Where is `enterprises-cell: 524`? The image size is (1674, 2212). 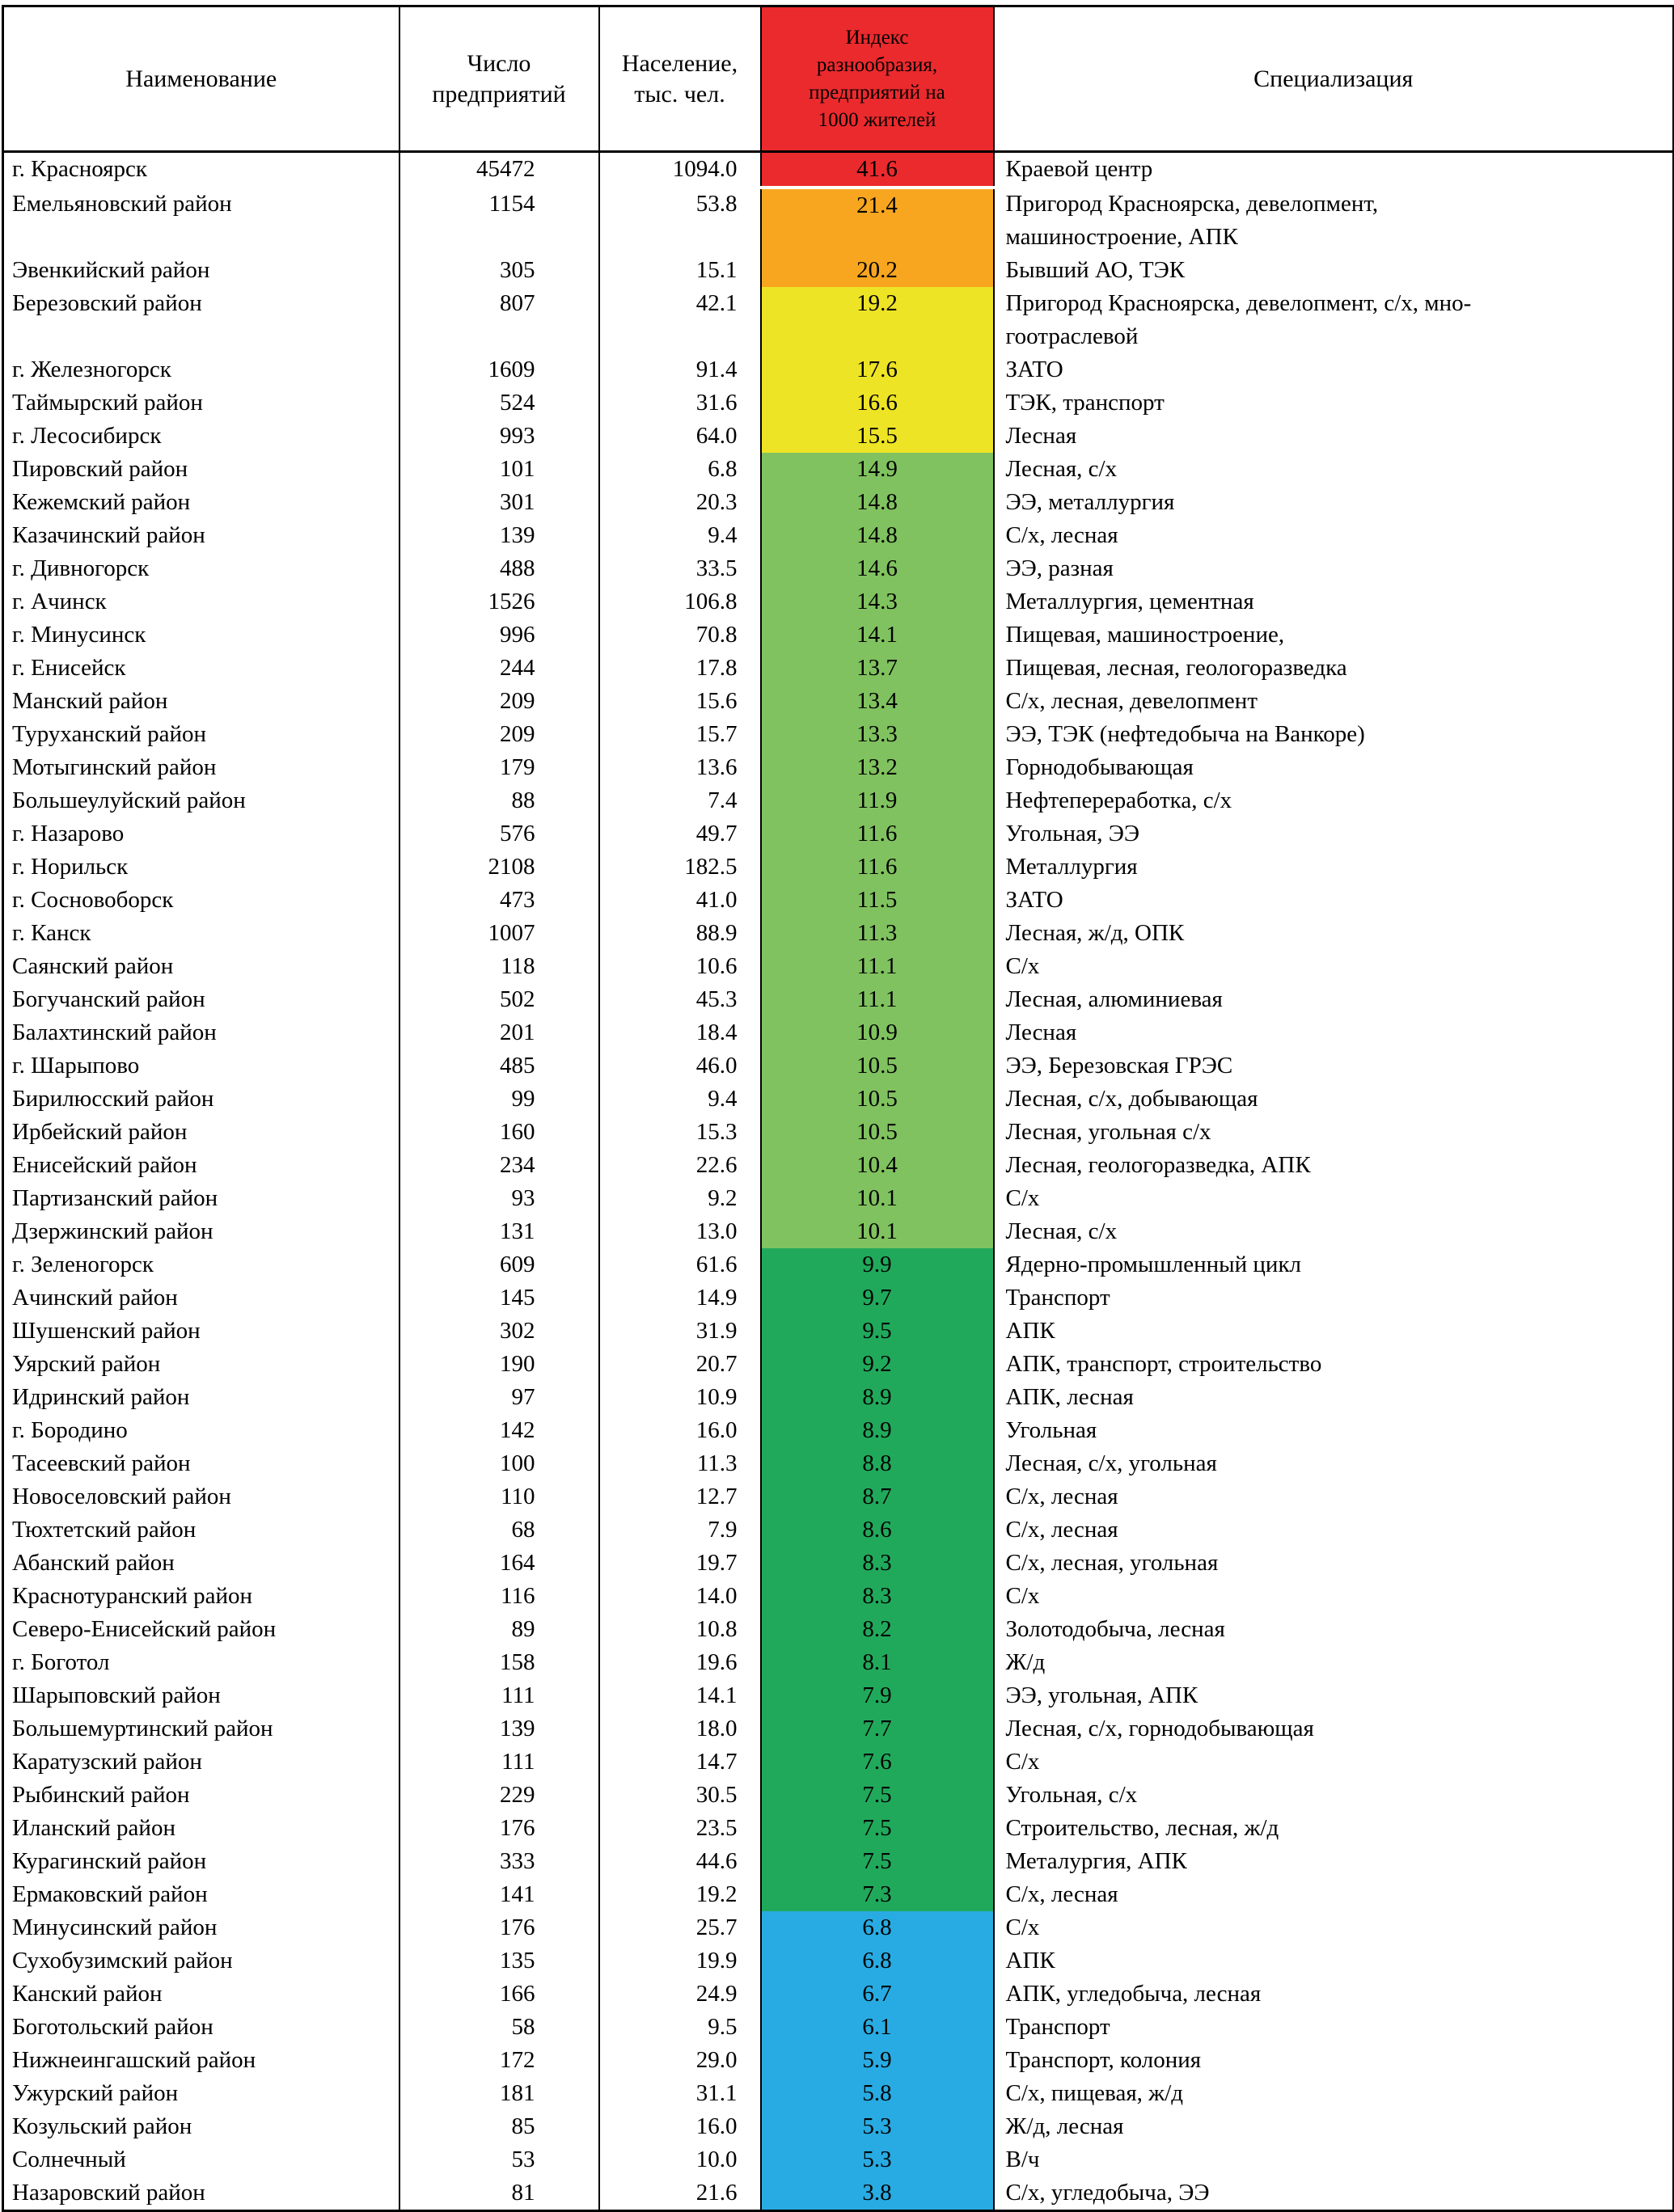
enterprises-cell: 524 is located at coordinates (499, 403).